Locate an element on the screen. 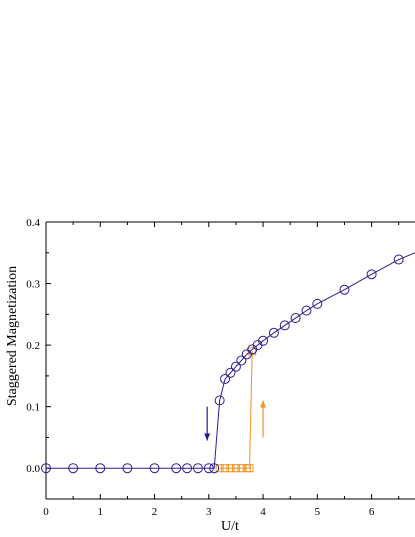  y-axis-label: Staggered Magnetization is located at coordinates (12, 336).